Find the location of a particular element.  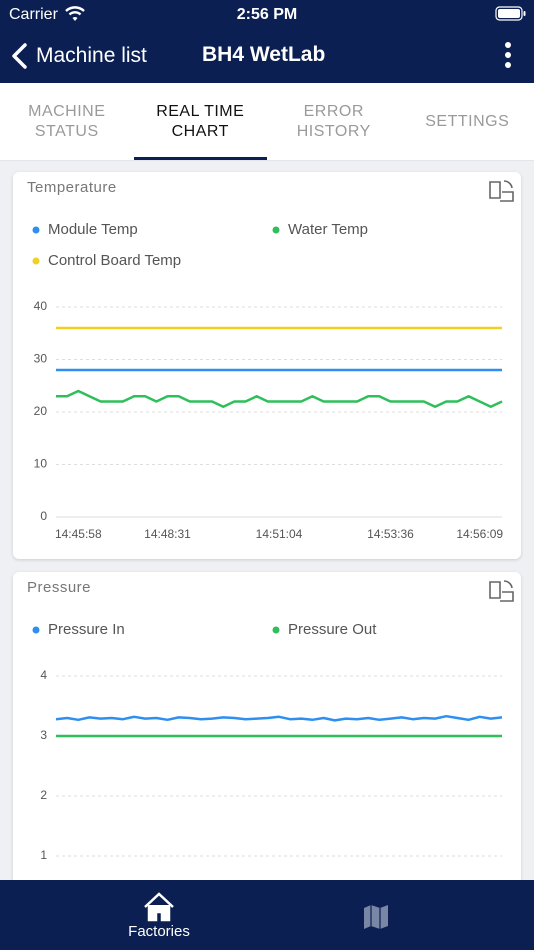

y-tick-label: 30 is located at coordinates (41, 359).